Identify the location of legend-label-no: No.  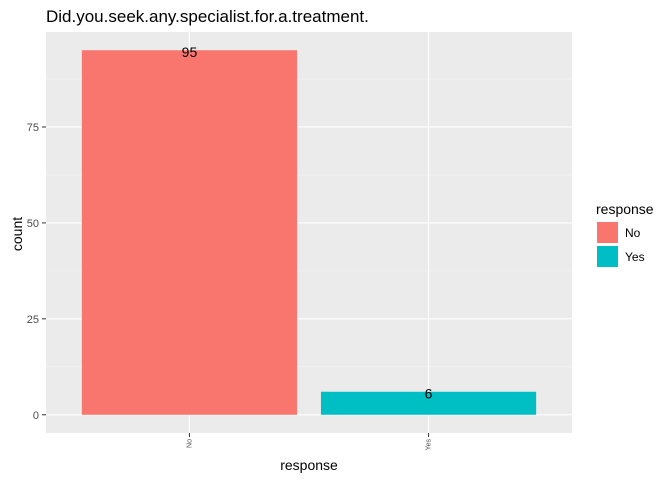
(633, 233).